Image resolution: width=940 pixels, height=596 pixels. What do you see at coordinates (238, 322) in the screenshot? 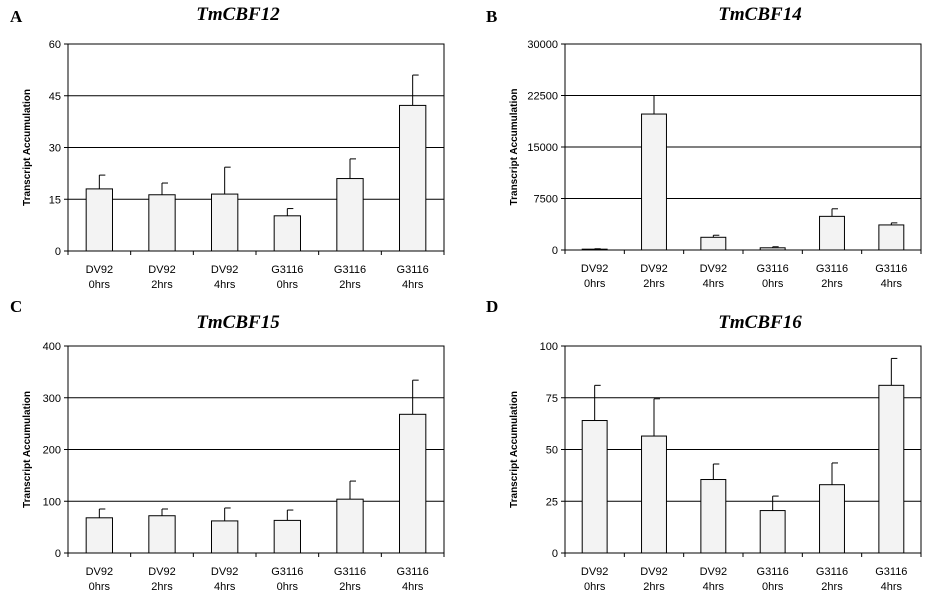
I see `chart-title: TmCBF15` at bounding box center [238, 322].